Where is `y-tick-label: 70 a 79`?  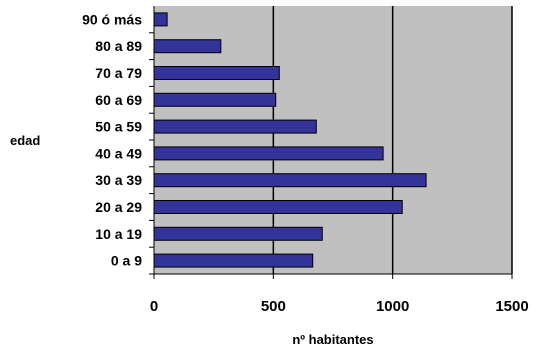 y-tick-label: 70 a 79 is located at coordinates (118, 73).